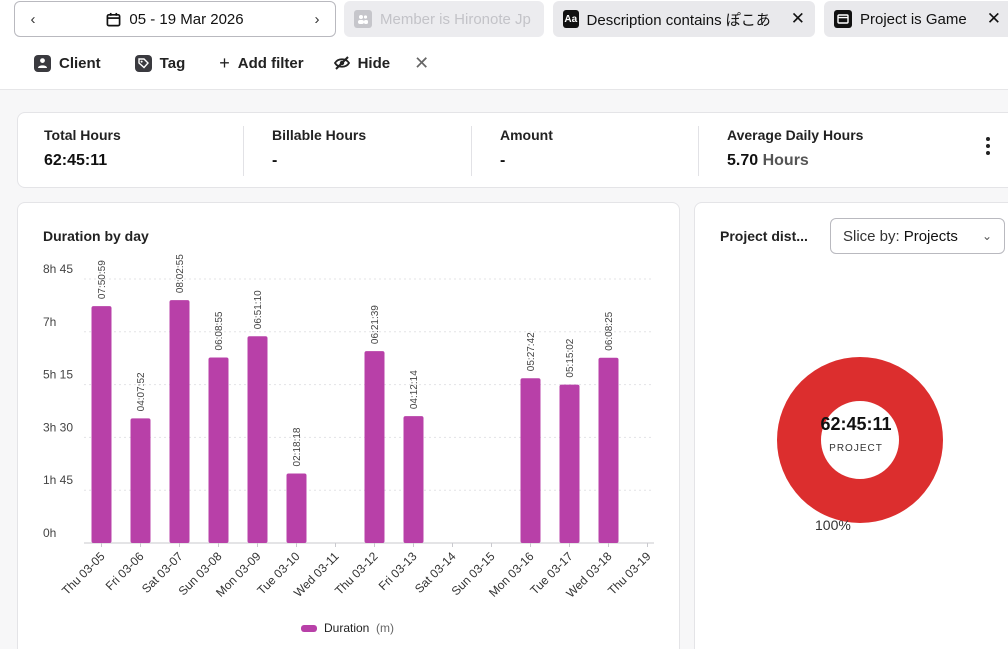  What do you see at coordinates (856, 448) in the screenshot?
I see `donut-center-label: PROJECT` at bounding box center [856, 448].